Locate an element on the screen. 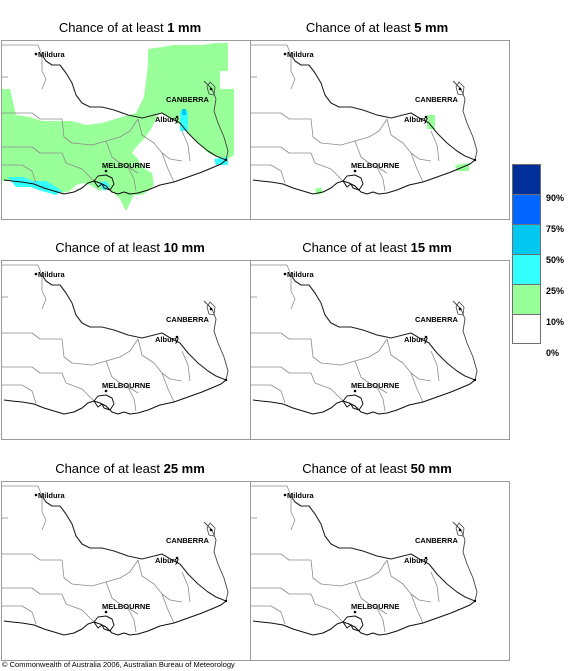 The height and width of the screenshot is (671, 570). map-1mm: Mildura CANBERRA Albury MELBOURNE is located at coordinates (131, 130).